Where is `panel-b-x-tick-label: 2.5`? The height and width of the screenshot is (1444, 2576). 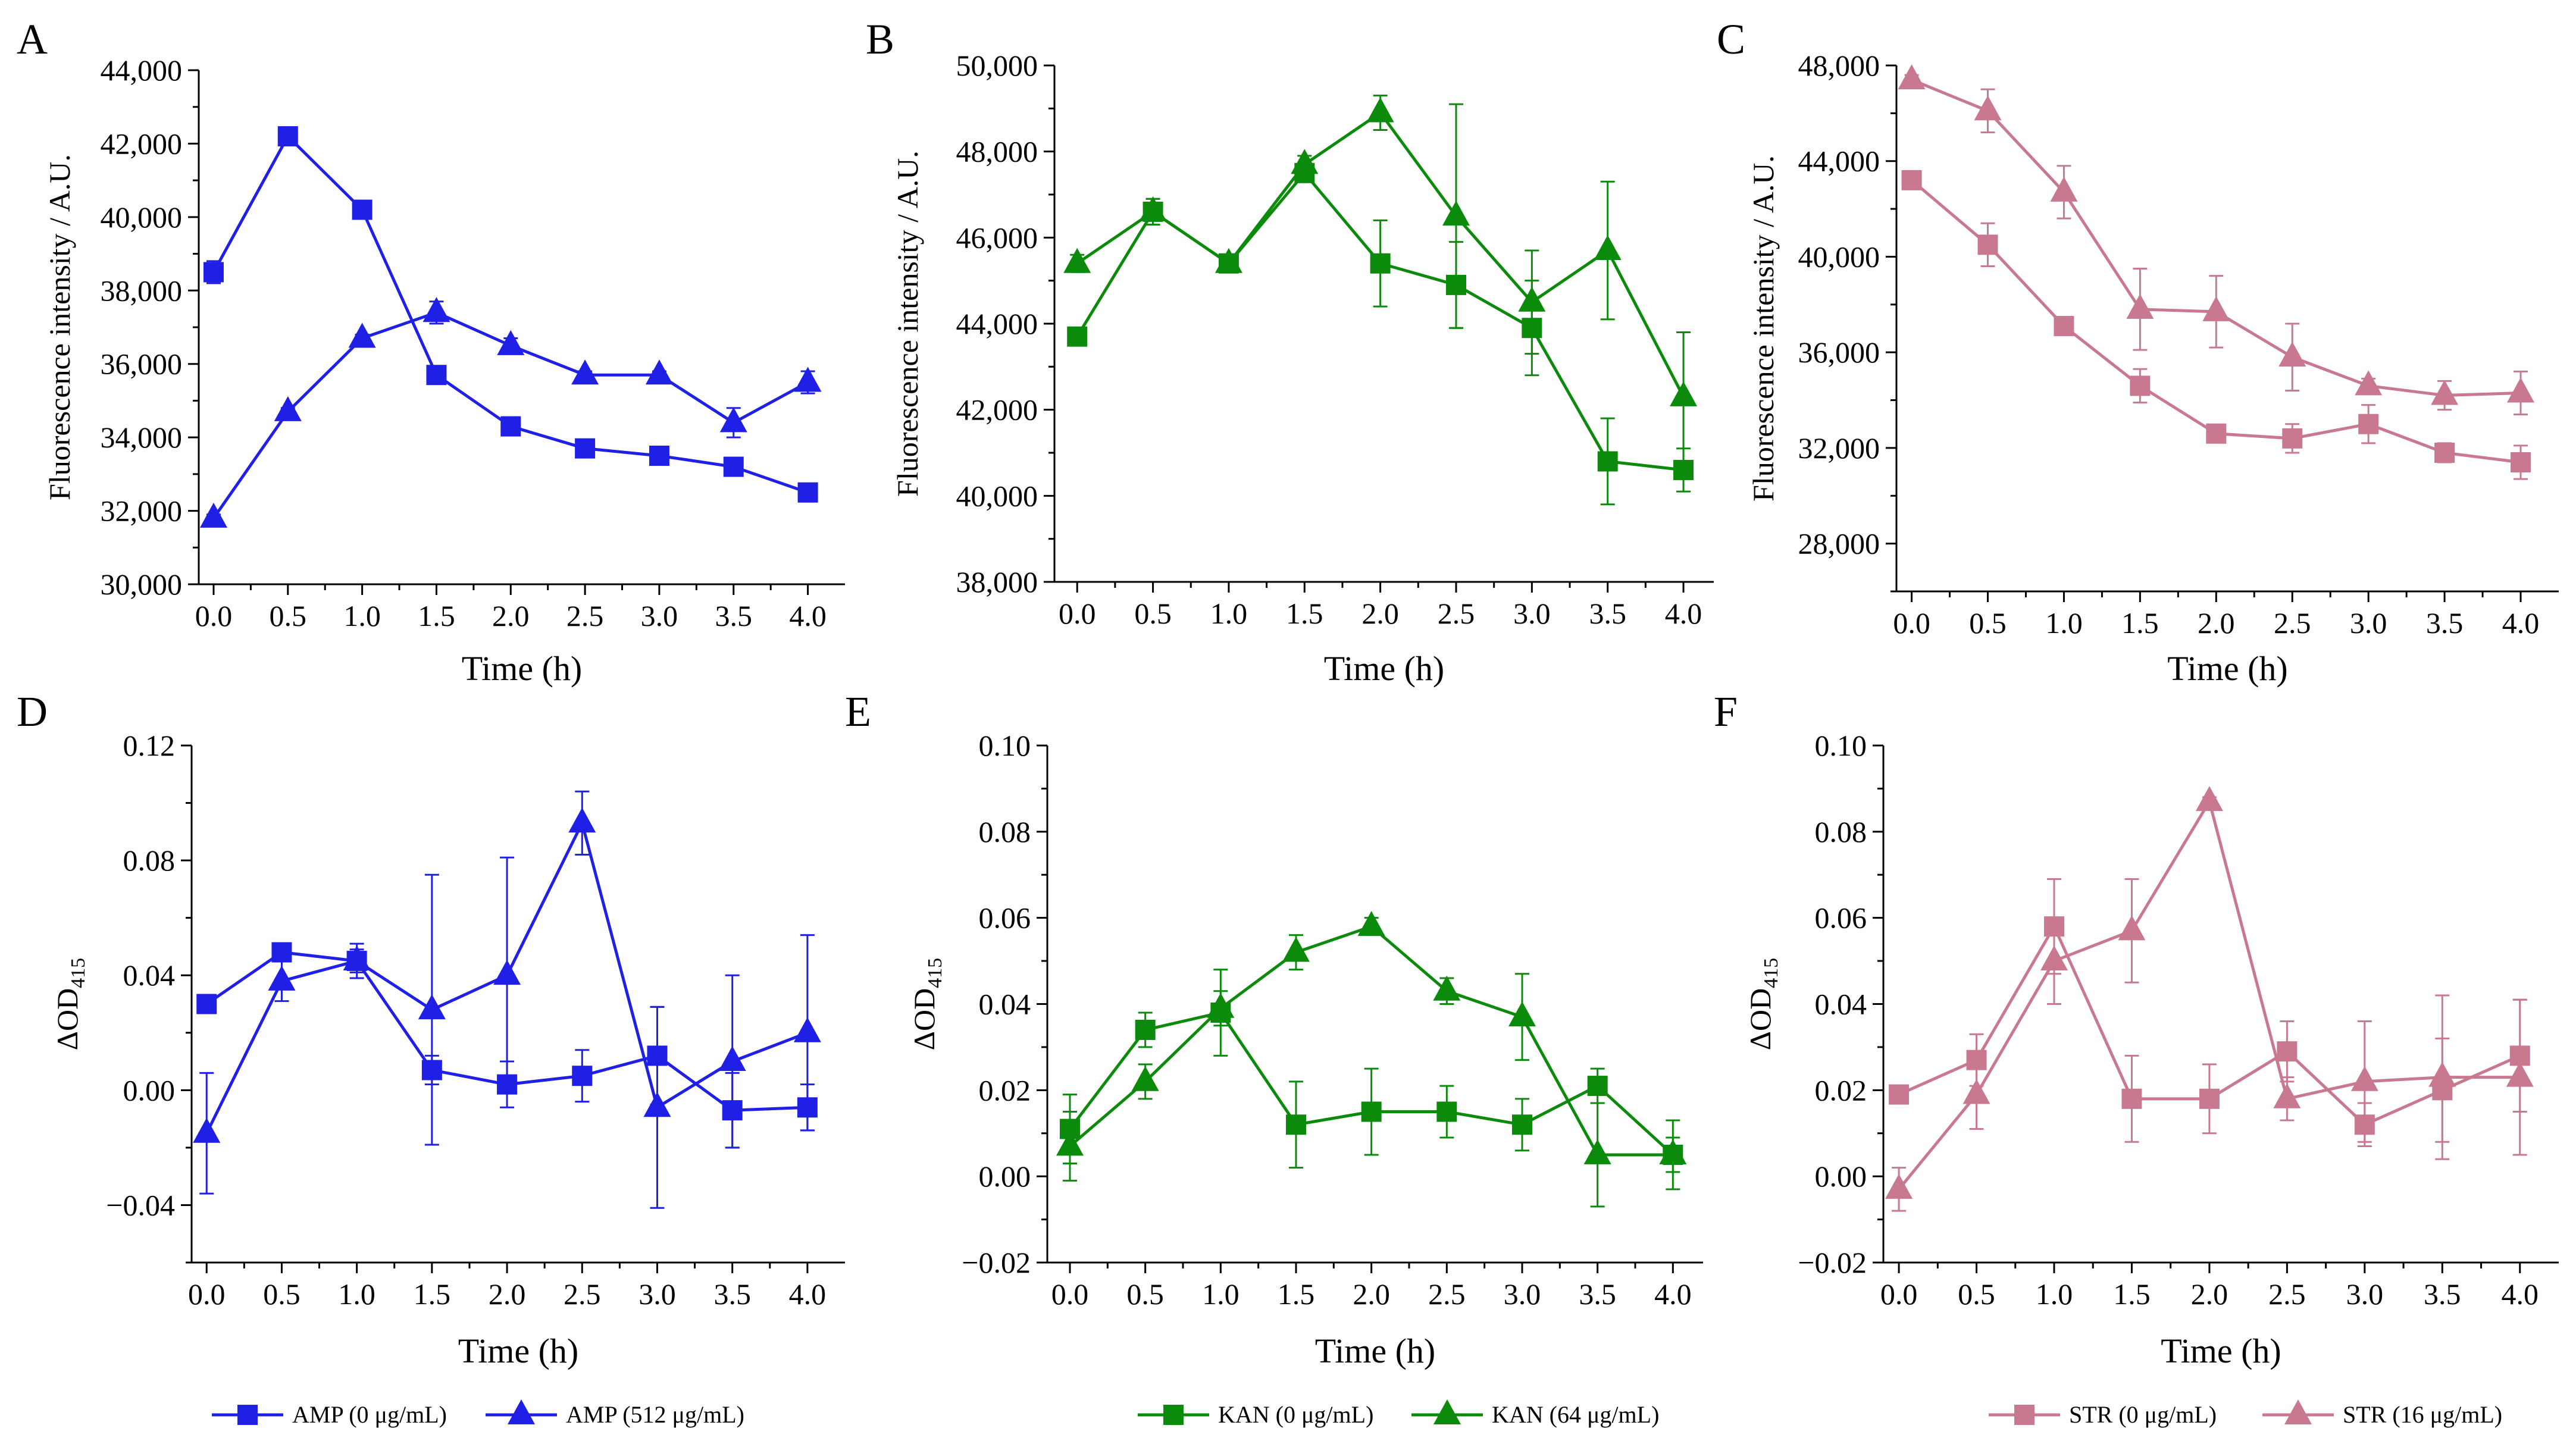 panel-b-x-tick-label: 2.5 is located at coordinates (1456, 613).